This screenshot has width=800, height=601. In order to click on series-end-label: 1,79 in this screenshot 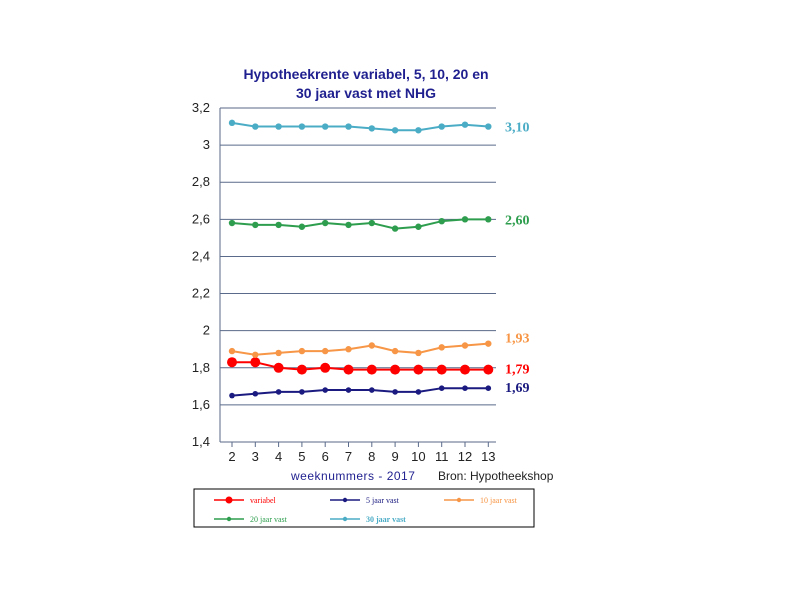, I will do `click(517, 370)`.